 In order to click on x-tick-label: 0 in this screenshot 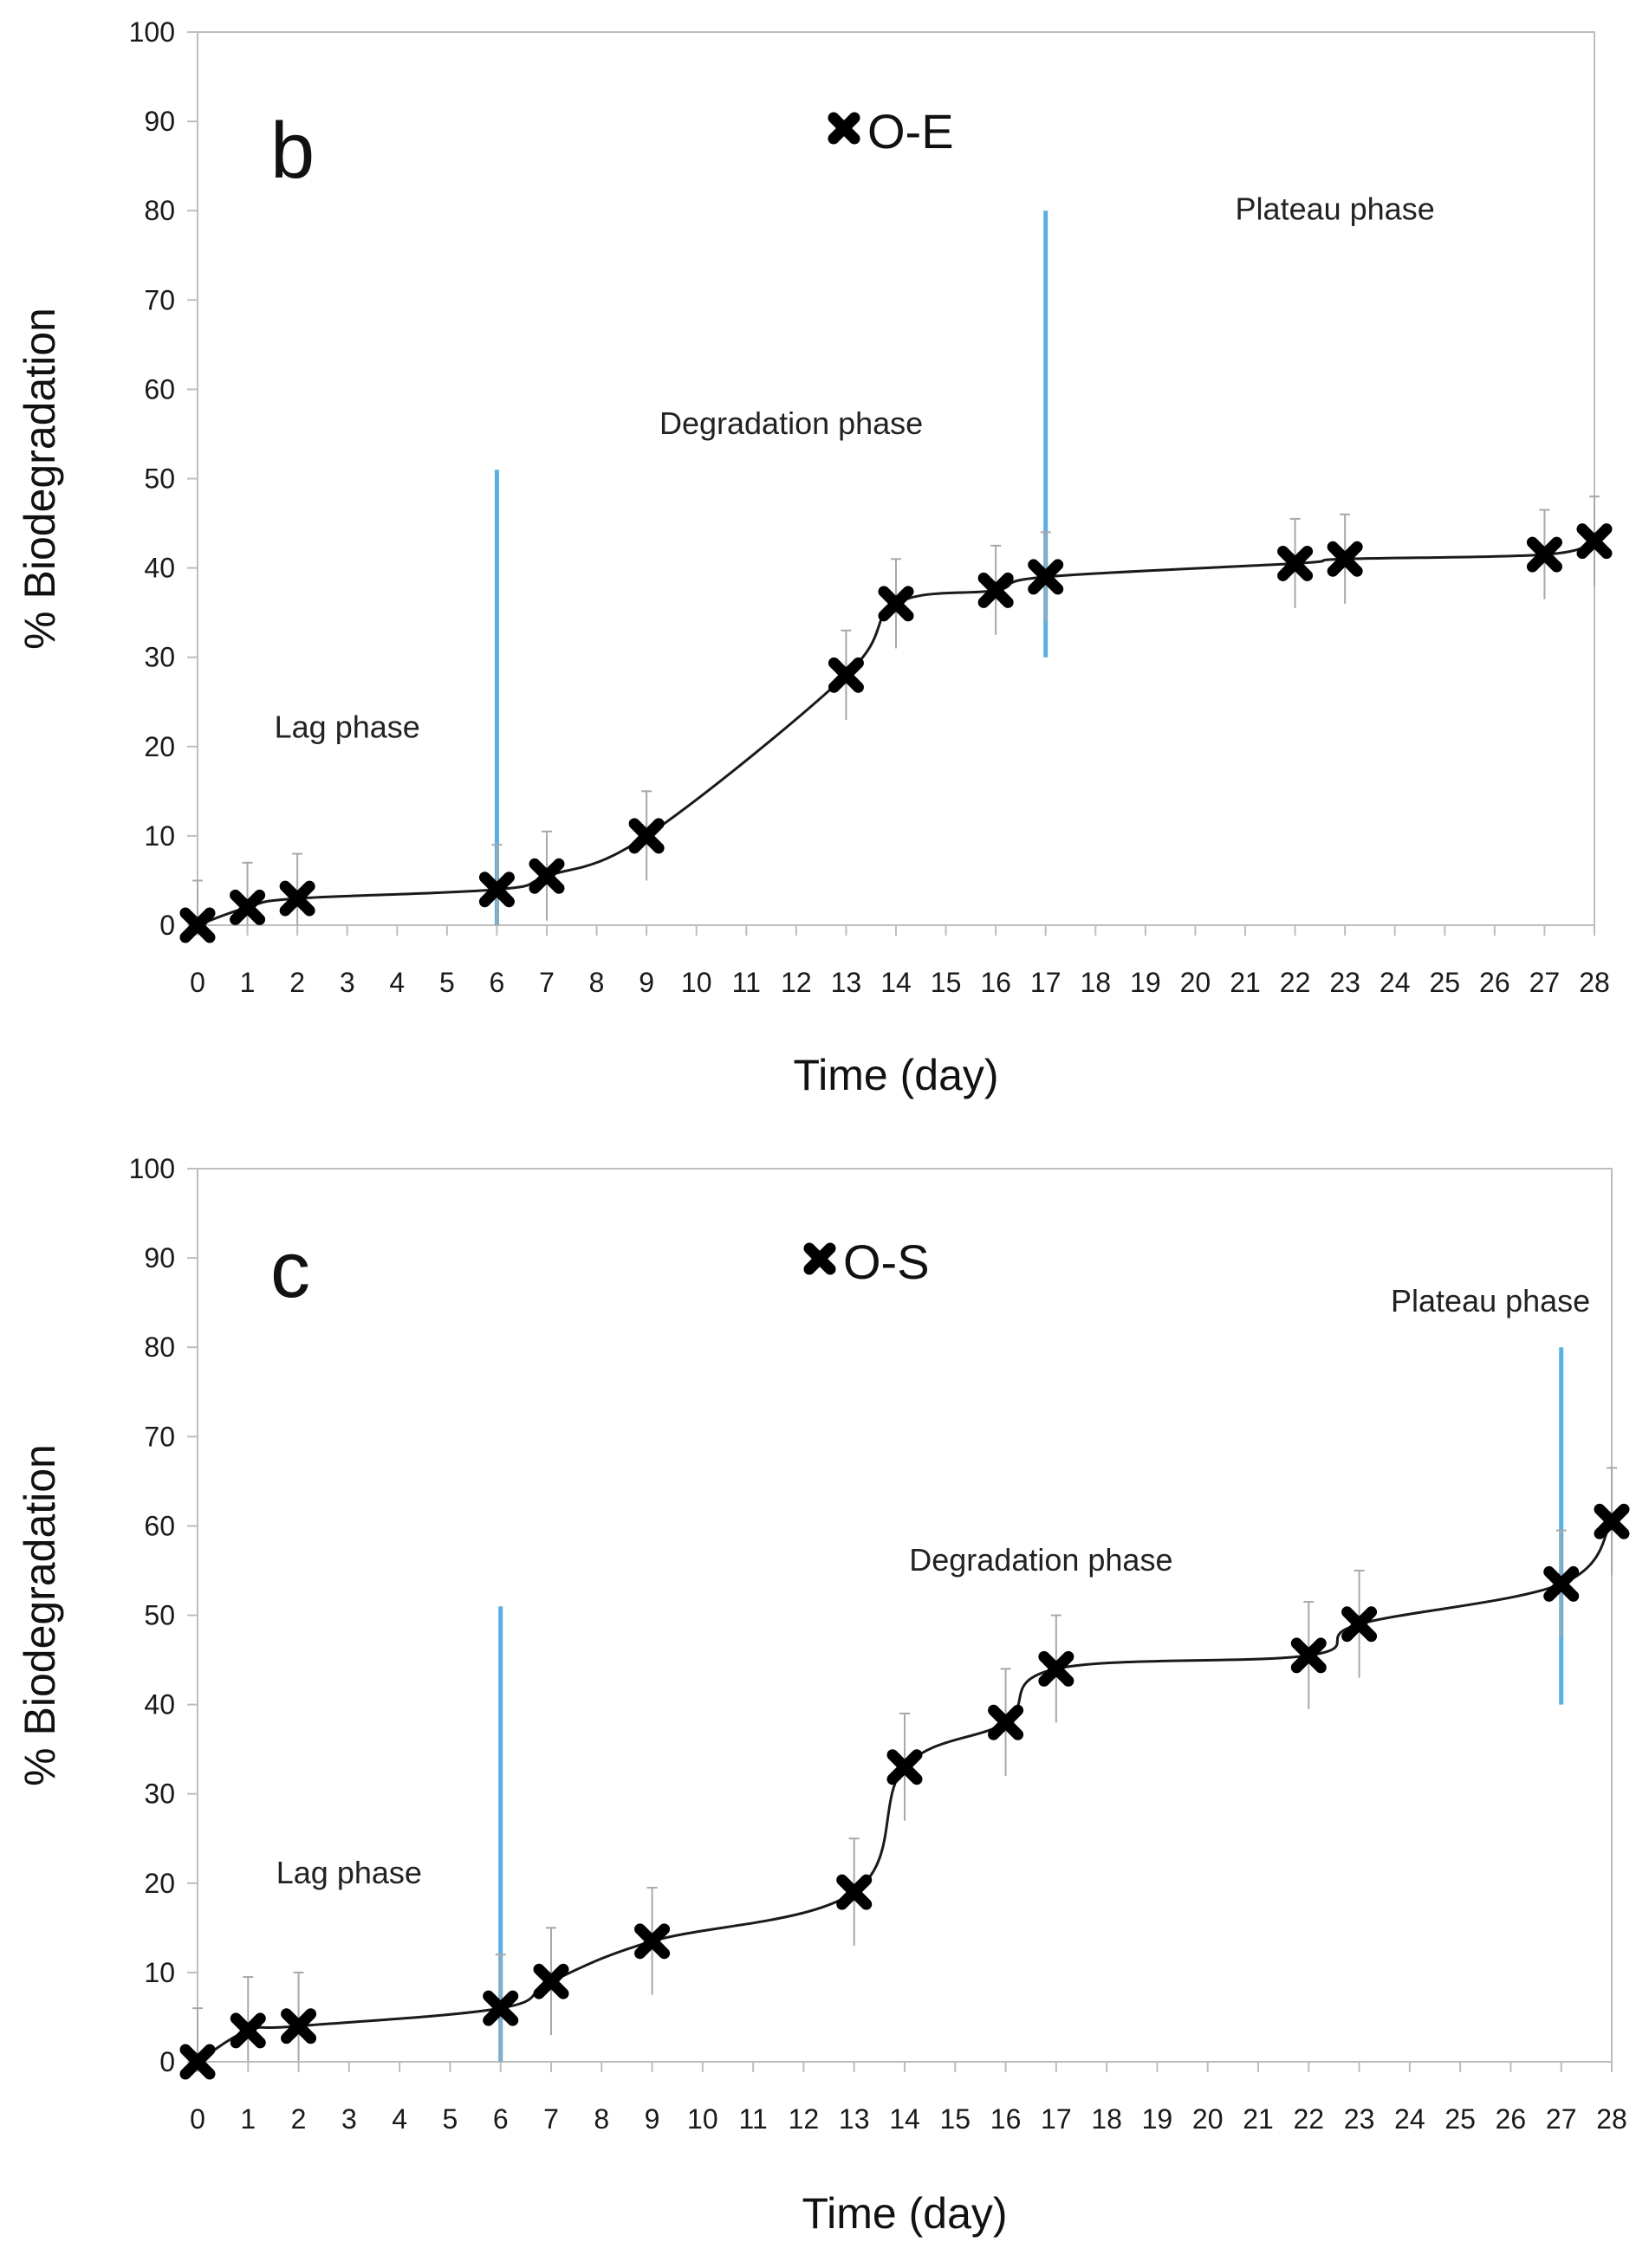, I will do `click(197, 983)`.